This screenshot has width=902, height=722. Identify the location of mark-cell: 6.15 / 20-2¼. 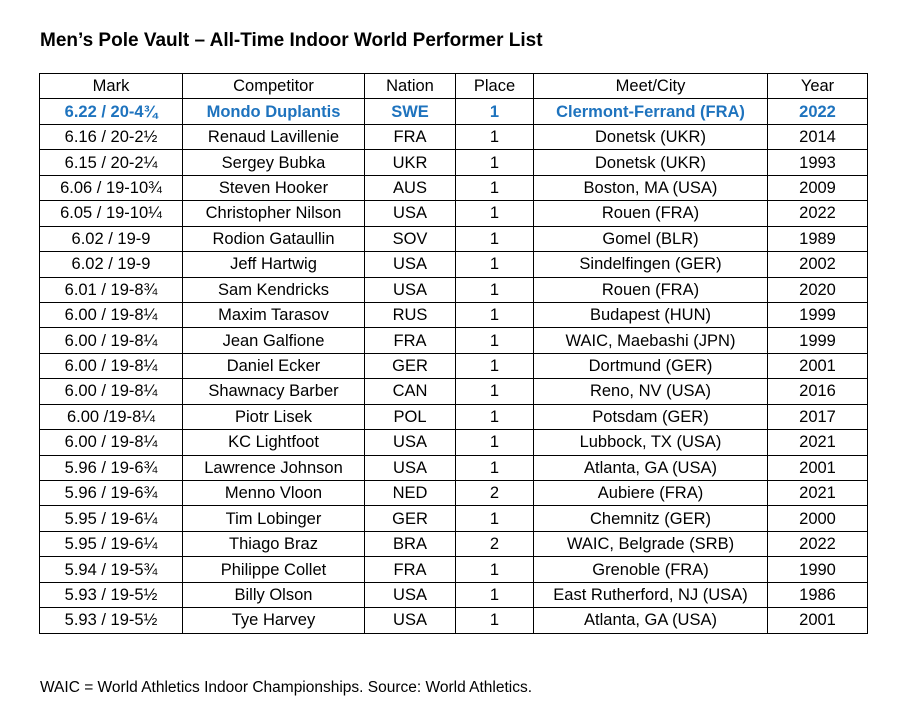
(111, 162).